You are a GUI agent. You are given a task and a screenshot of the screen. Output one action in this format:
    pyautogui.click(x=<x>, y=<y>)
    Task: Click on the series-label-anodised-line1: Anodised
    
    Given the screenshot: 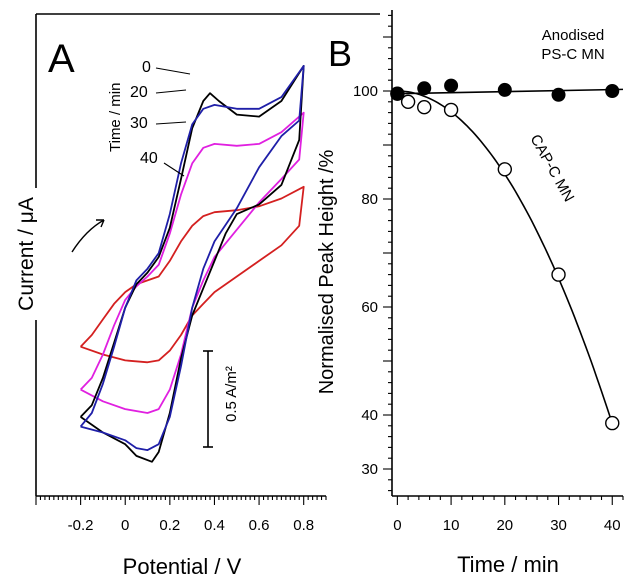 What is the action you would take?
    pyautogui.click(x=573, y=35)
    